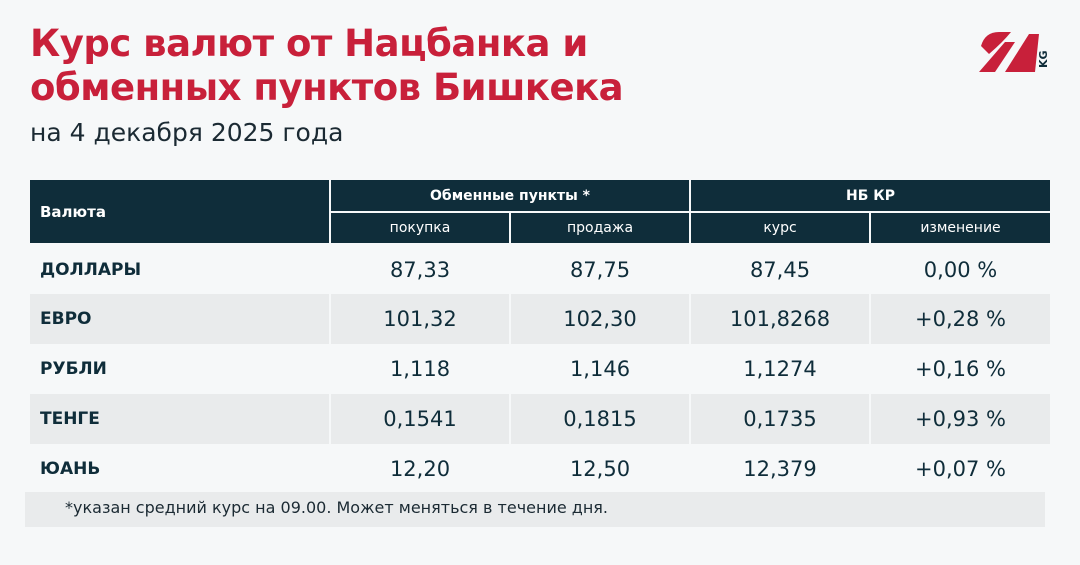  I want to click on subtitle: на 4 декабря 2025 года, so click(187, 132).